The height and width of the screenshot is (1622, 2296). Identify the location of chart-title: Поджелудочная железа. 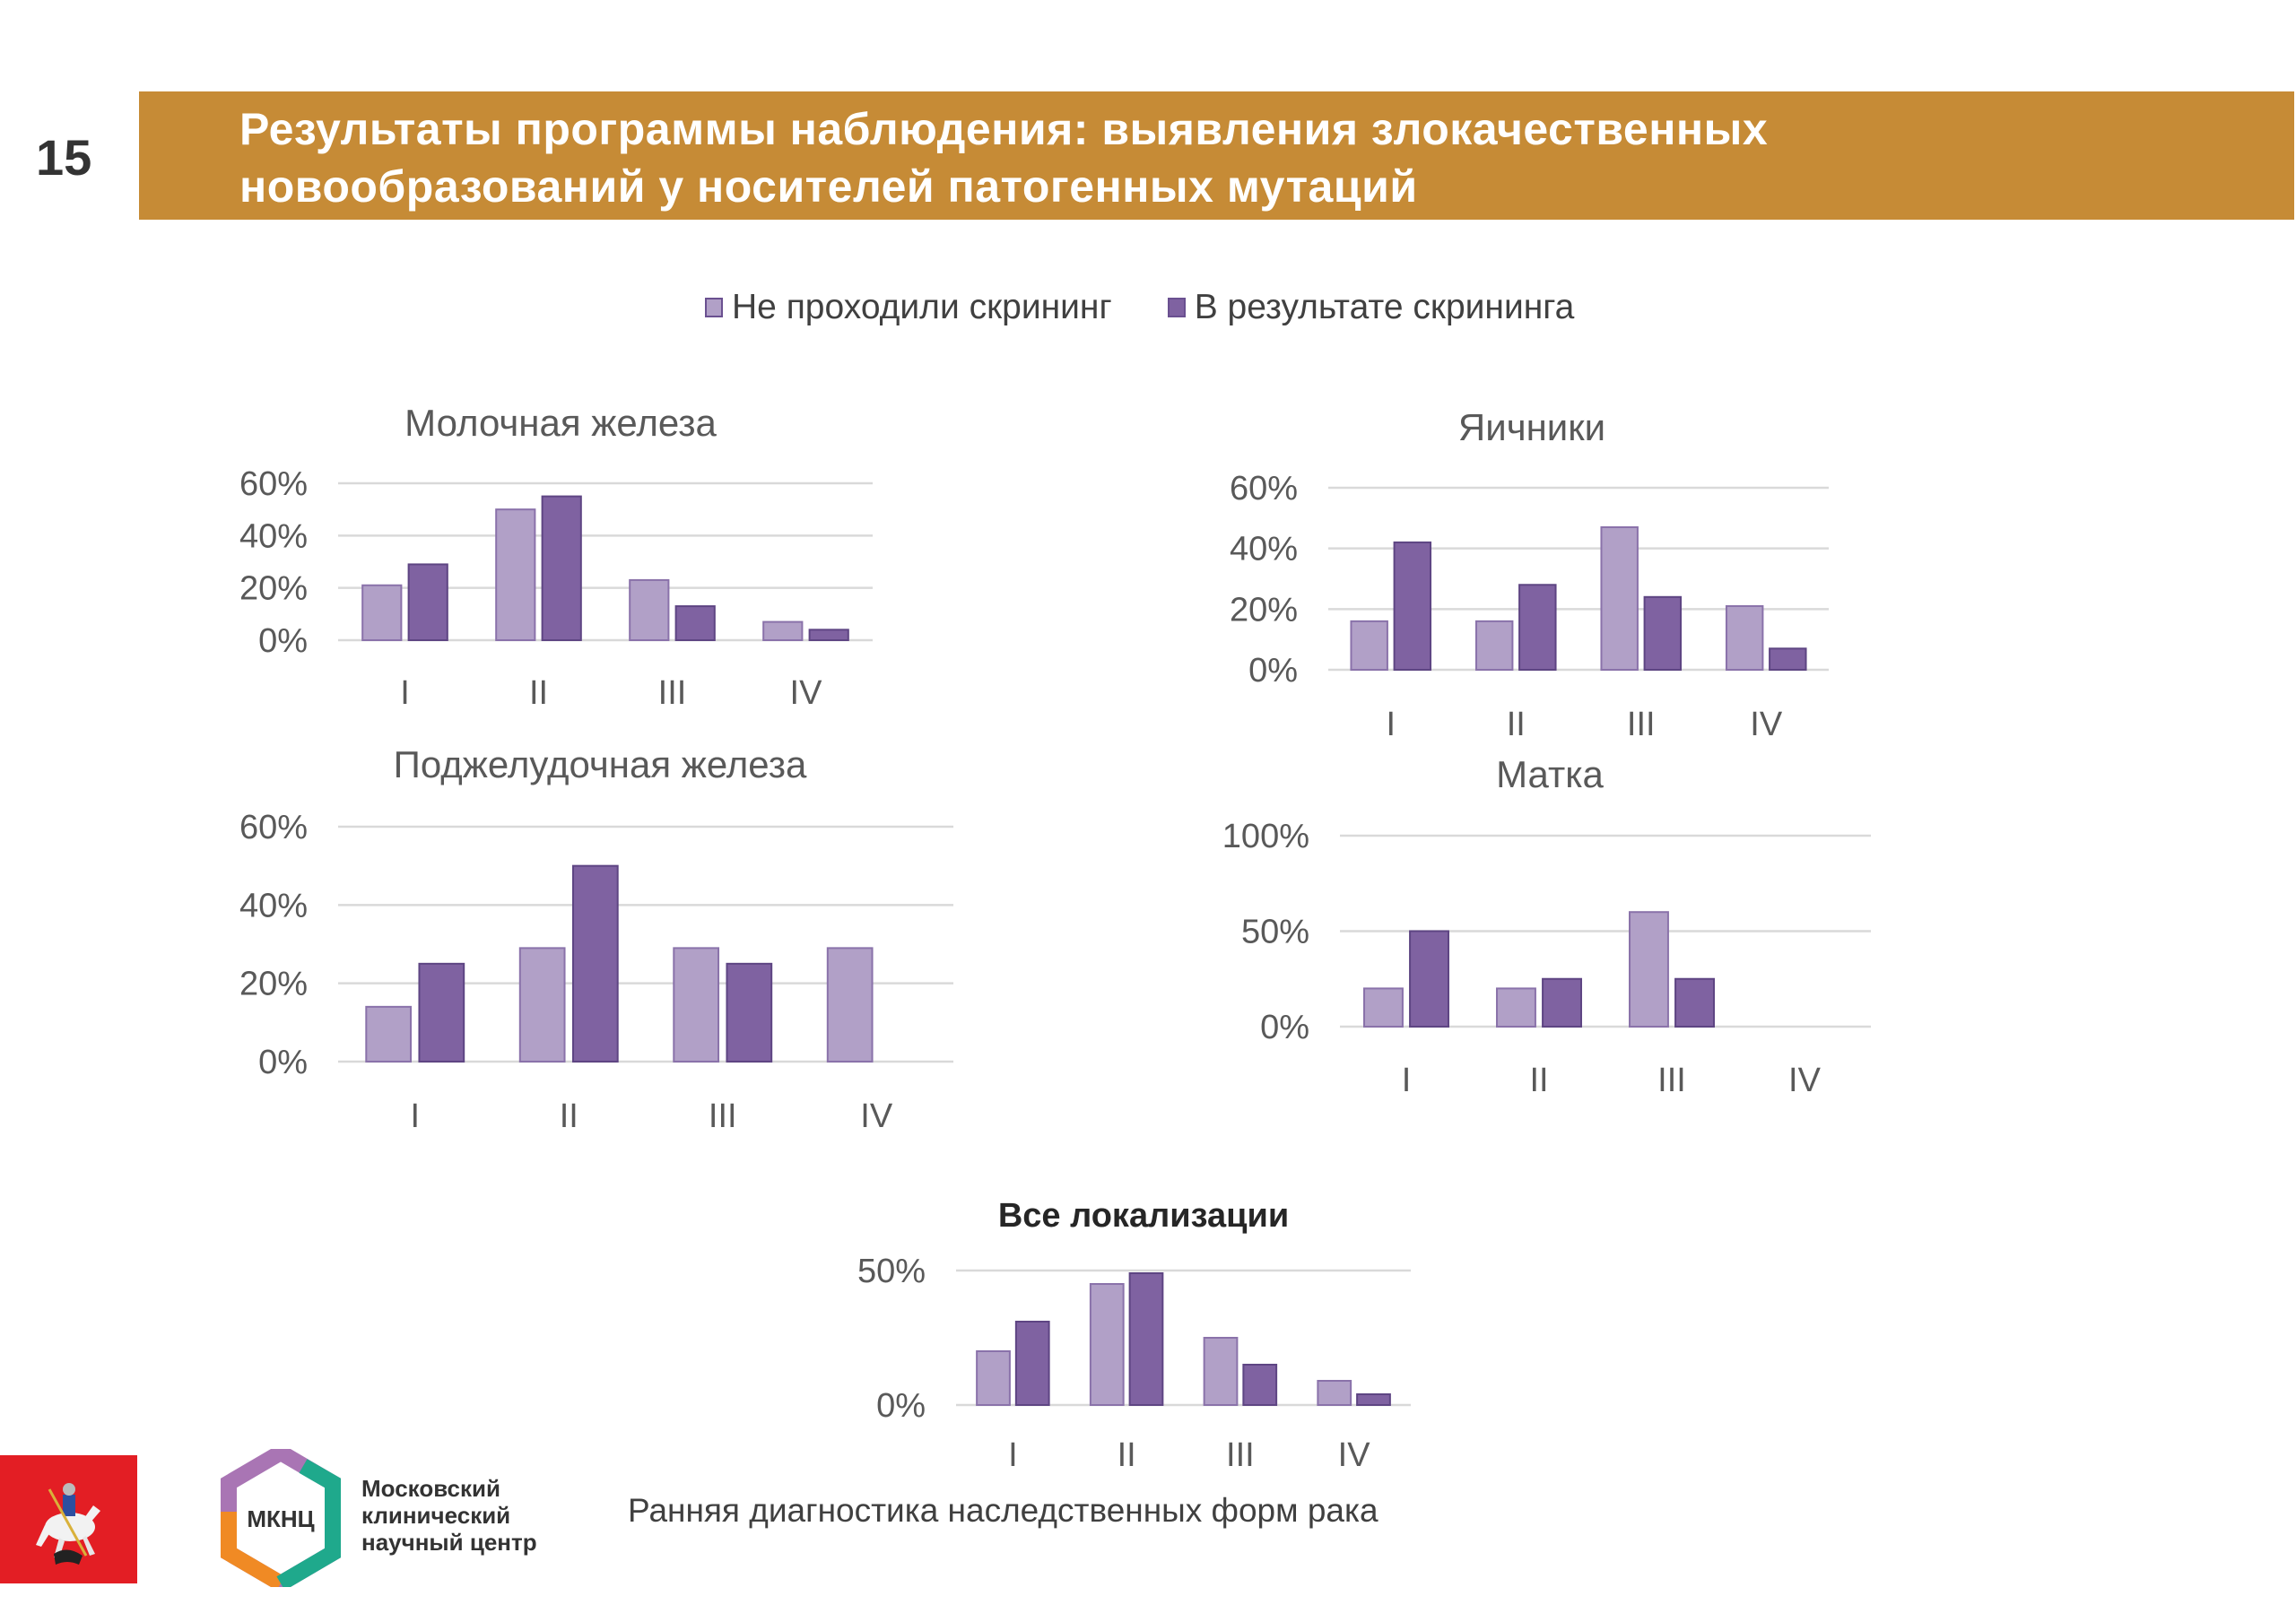
(600, 764).